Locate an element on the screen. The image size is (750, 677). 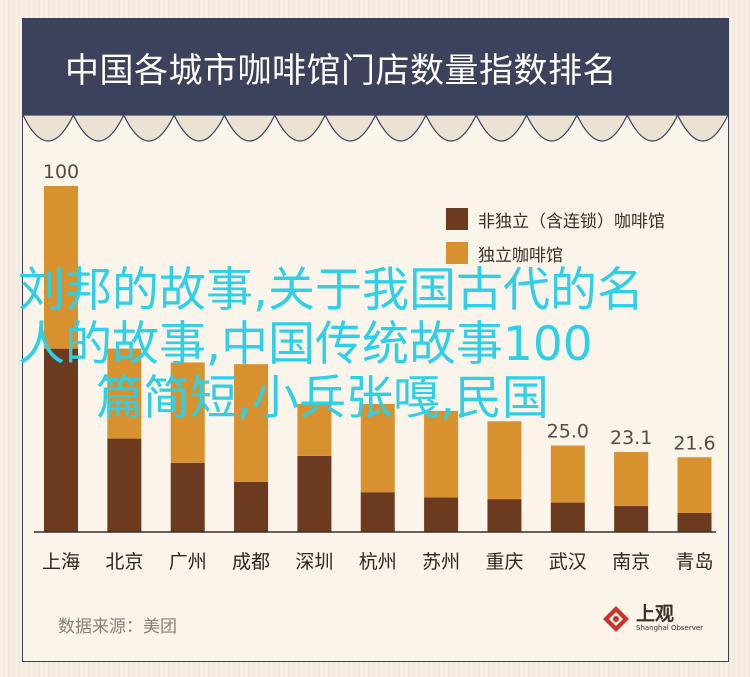
total-label: 23.1 is located at coordinates (631, 438).